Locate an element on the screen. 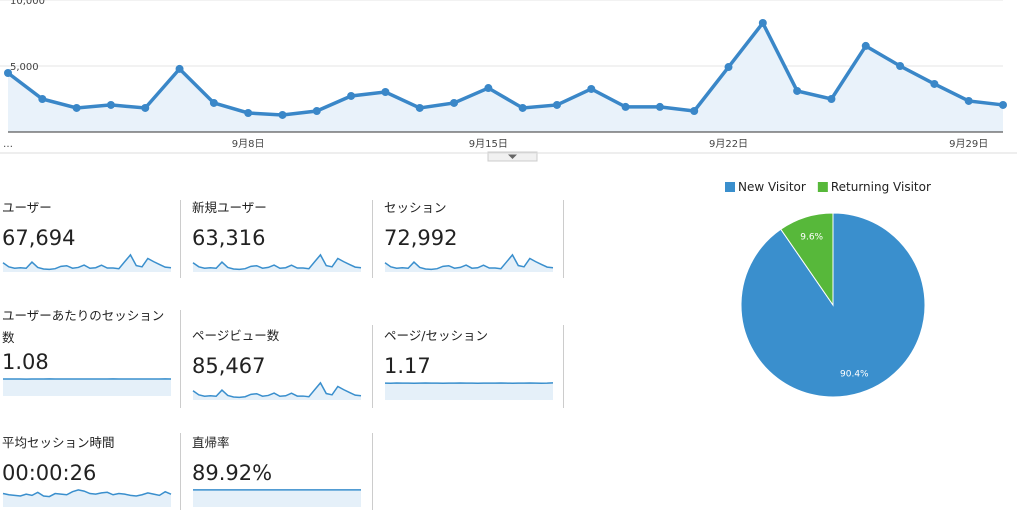  metric-label: 直帰率 is located at coordinates (211, 442).